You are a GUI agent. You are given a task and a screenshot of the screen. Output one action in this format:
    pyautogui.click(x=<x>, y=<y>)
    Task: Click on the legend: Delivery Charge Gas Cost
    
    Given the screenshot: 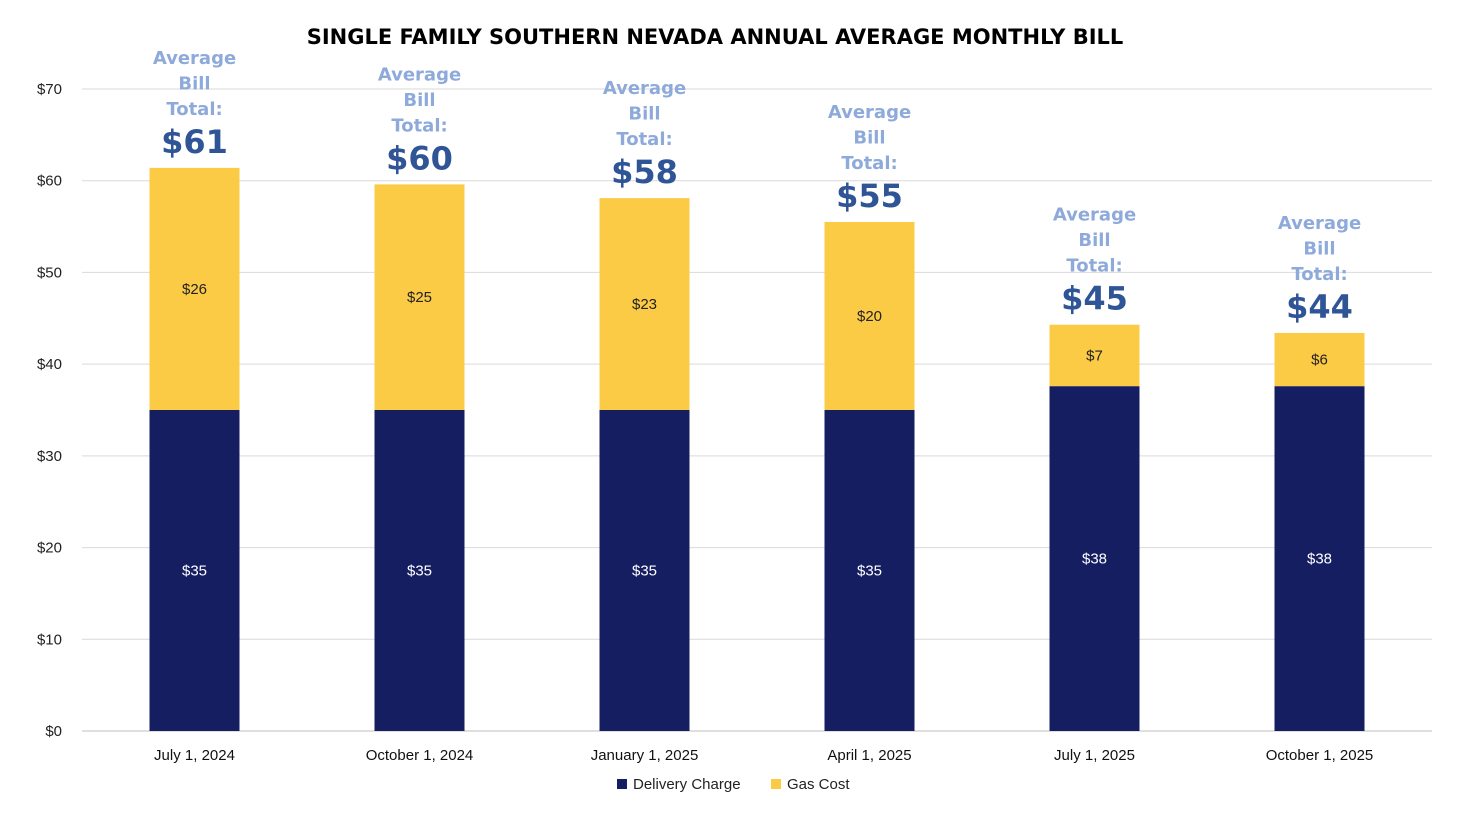 What is the action you would take?
    pyautogui.click(x=733, y=784)
    